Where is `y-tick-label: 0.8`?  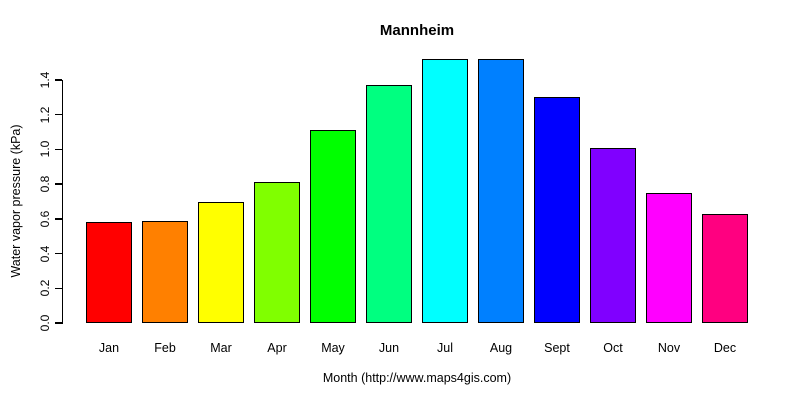
y-tick-label: 0.8 is located at coordinates (45, 184).